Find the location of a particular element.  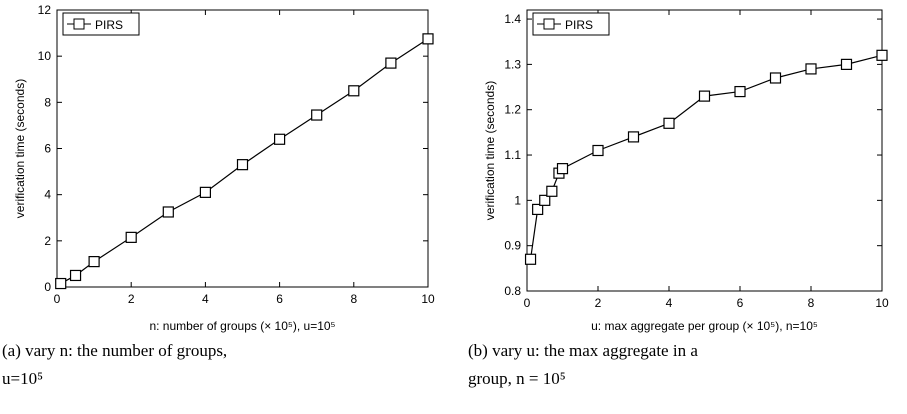

y-tick-label: 1 is located at coordinates (517, 200).